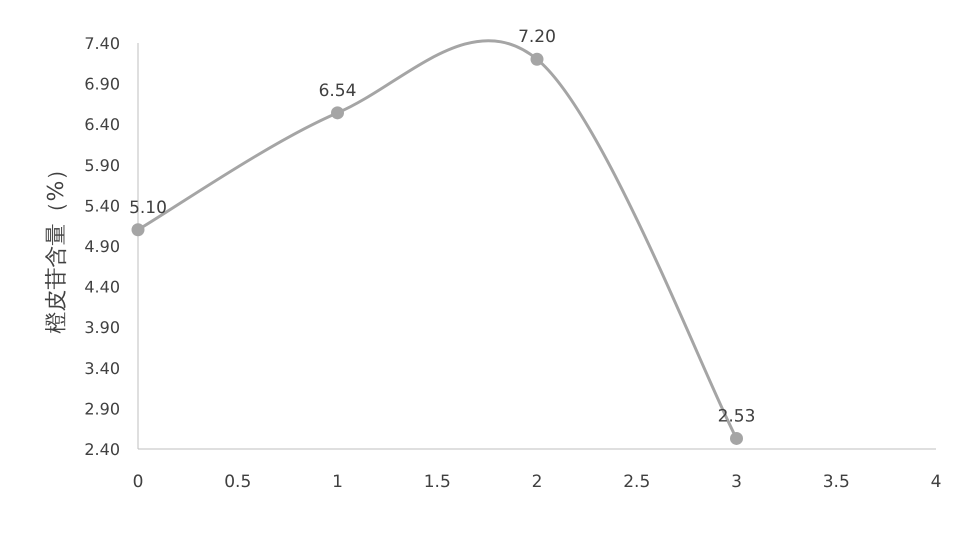 This screenshot has width=980, height=557. What do you see at coordinates (102, 408) in the screenshot?
I see `y-tick-label: 2.90` at bounding box center [102, 408].